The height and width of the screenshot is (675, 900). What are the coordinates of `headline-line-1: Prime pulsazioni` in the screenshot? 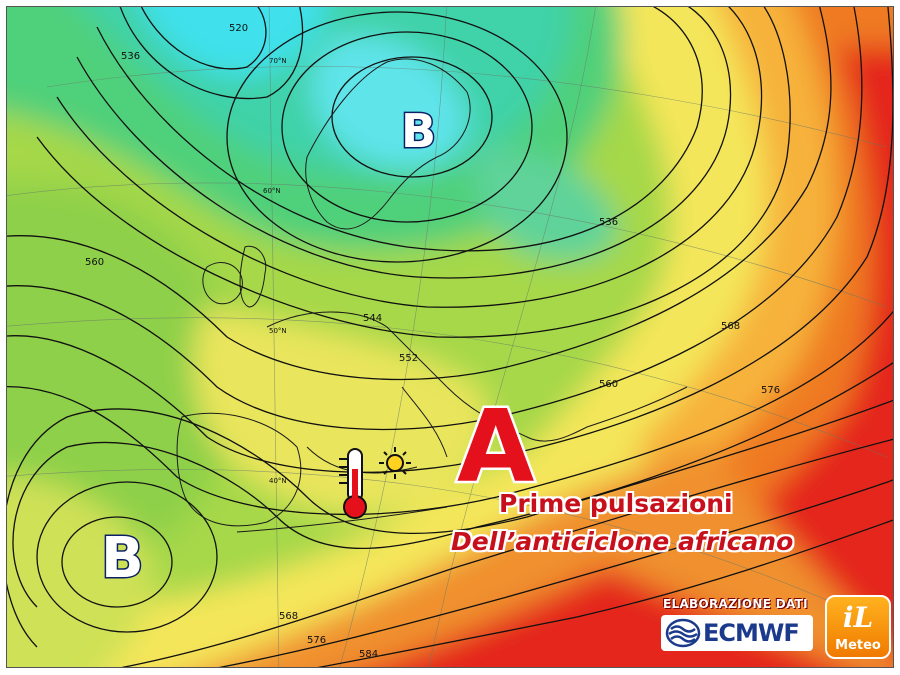 It's located at (616, 503).